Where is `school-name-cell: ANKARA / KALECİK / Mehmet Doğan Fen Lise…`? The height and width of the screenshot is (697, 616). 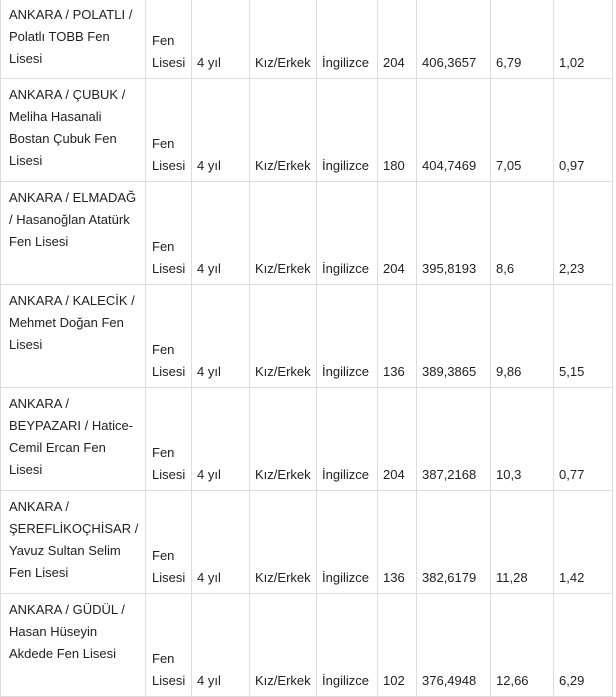 school-name-cell: ANKARA / KALECİK / Mehmet Doğan Fen Lise… is located at coordinates (73, 336).